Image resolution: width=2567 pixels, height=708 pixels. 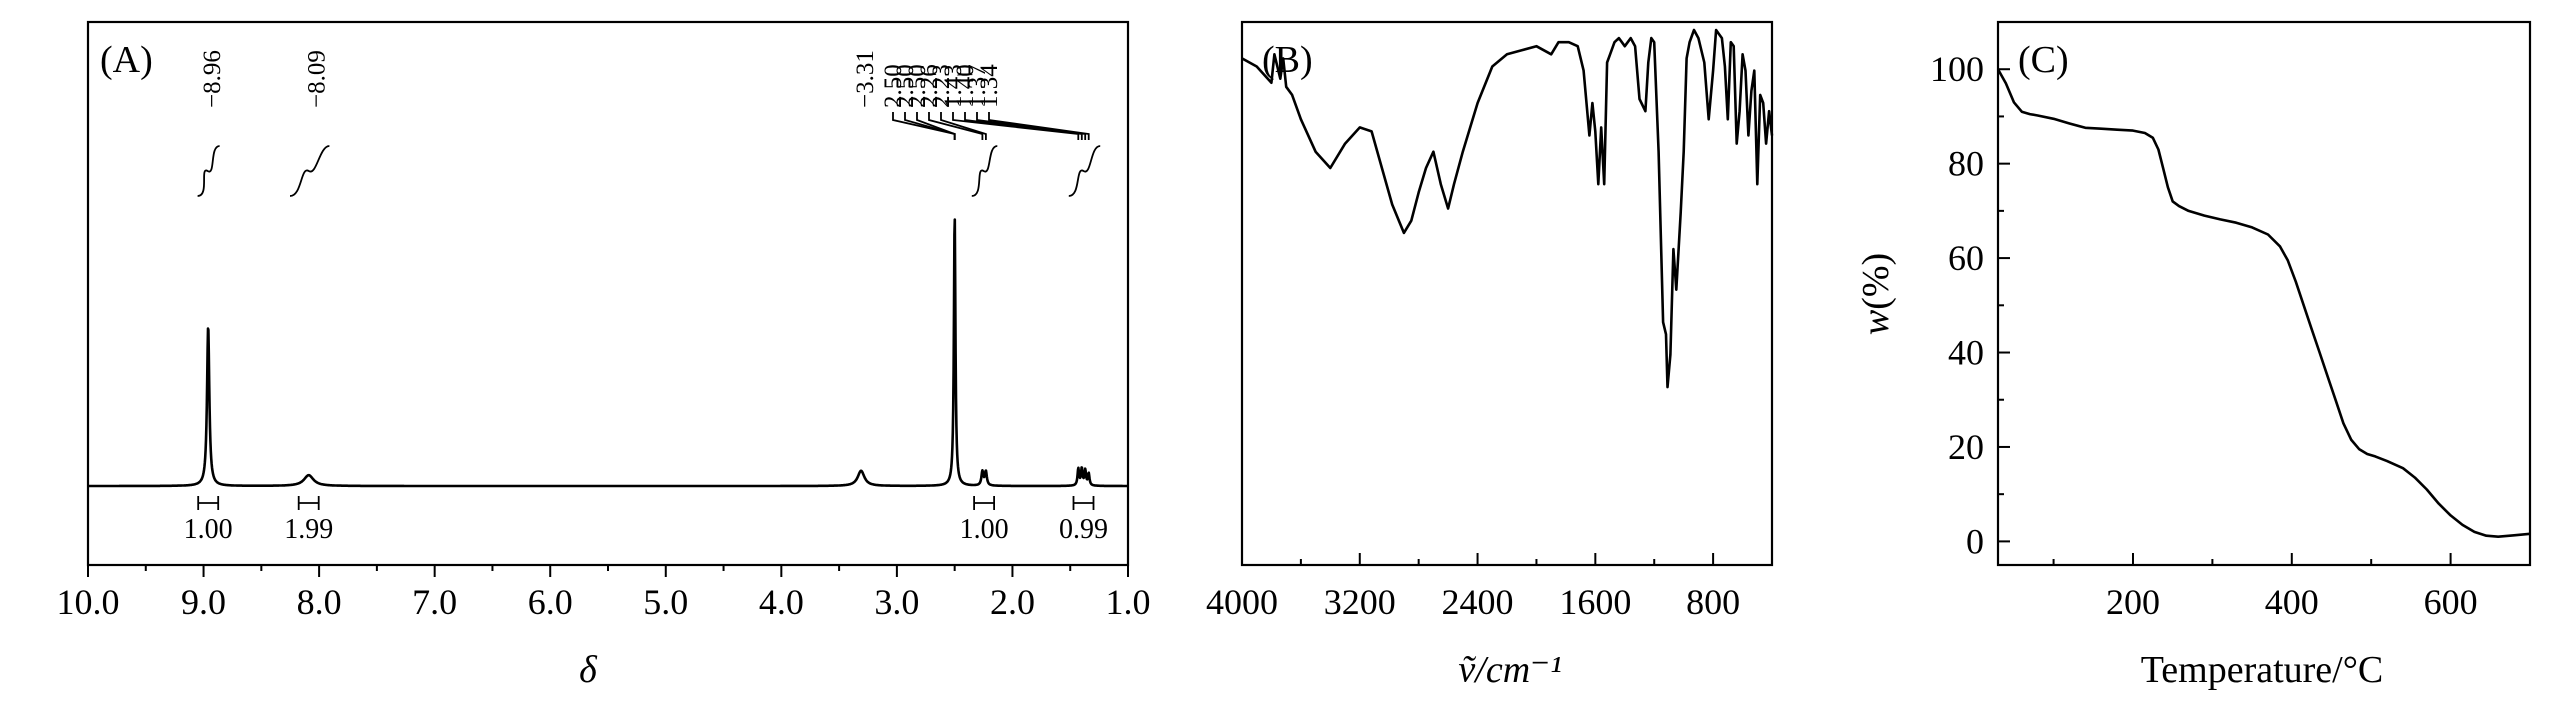 I want to click on nmr-x-tick-label: 6.0, so click(x=550, y=602).